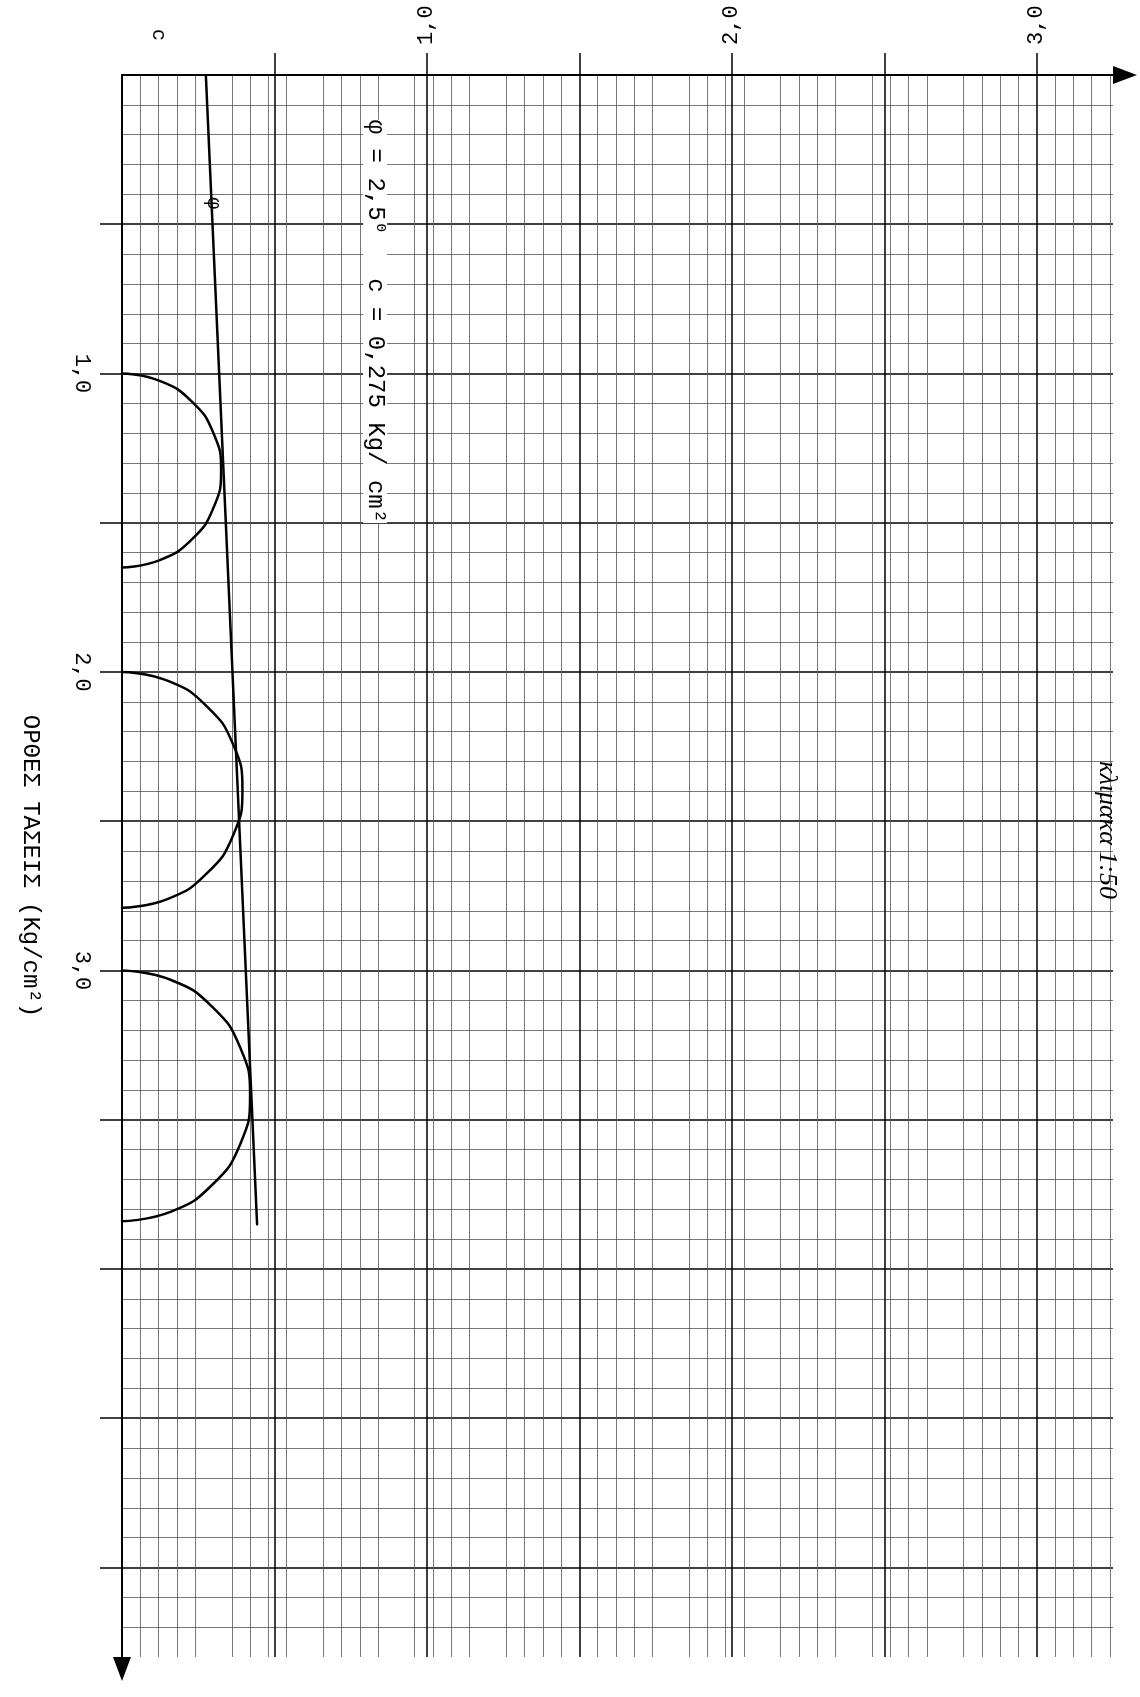  What do you see at coordinates (1108, 830) in the screenshot?
I see `text: κλιμακα 1:50` at bounding box center [1108, 830].